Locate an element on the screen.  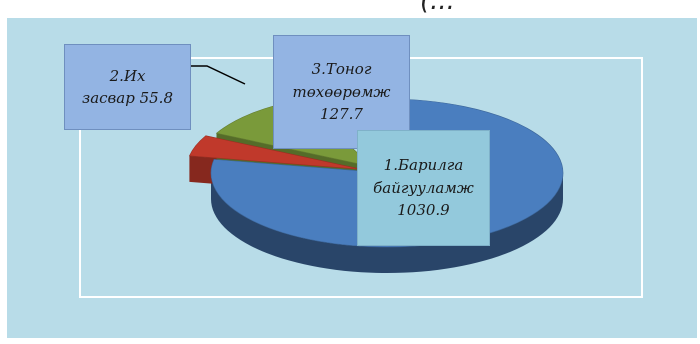
data-label-slice-1-line-1: 1.Барилга is located at coordinates (423, 165).